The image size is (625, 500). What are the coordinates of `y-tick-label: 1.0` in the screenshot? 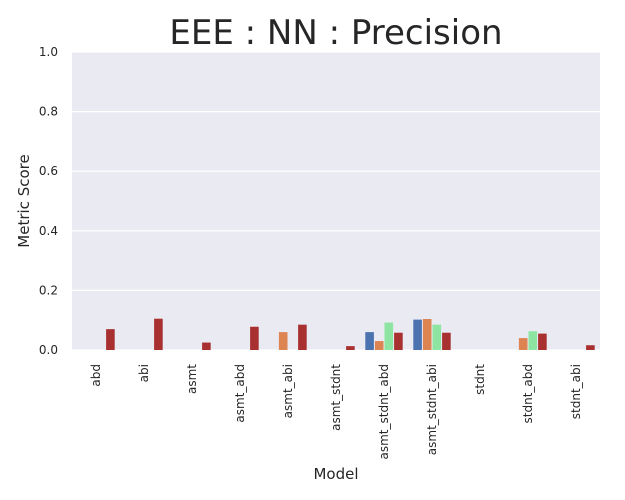 It's located at (48, 52).